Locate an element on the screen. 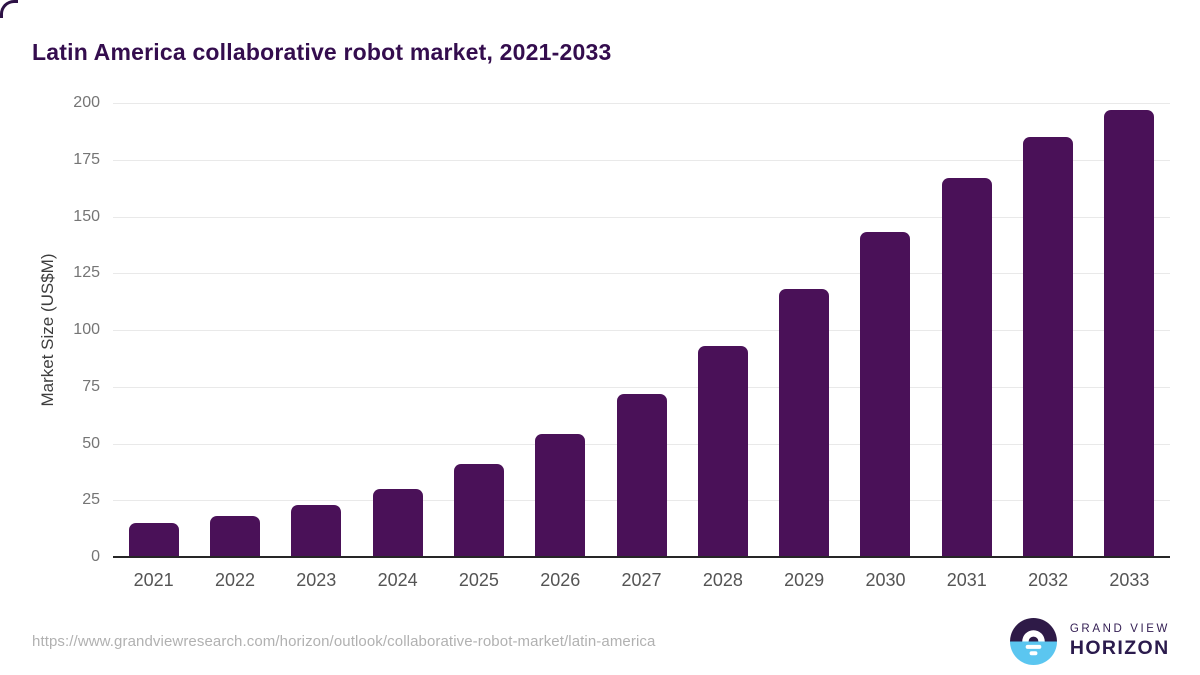  x-tick-label: 2023 is located at coordinates (316, 580).